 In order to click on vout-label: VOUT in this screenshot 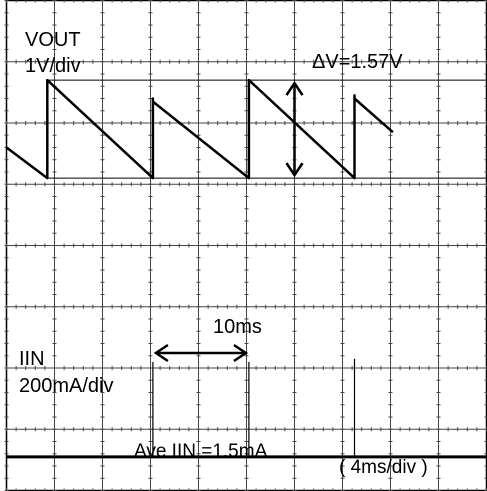, I will do `click(53, 40)`.